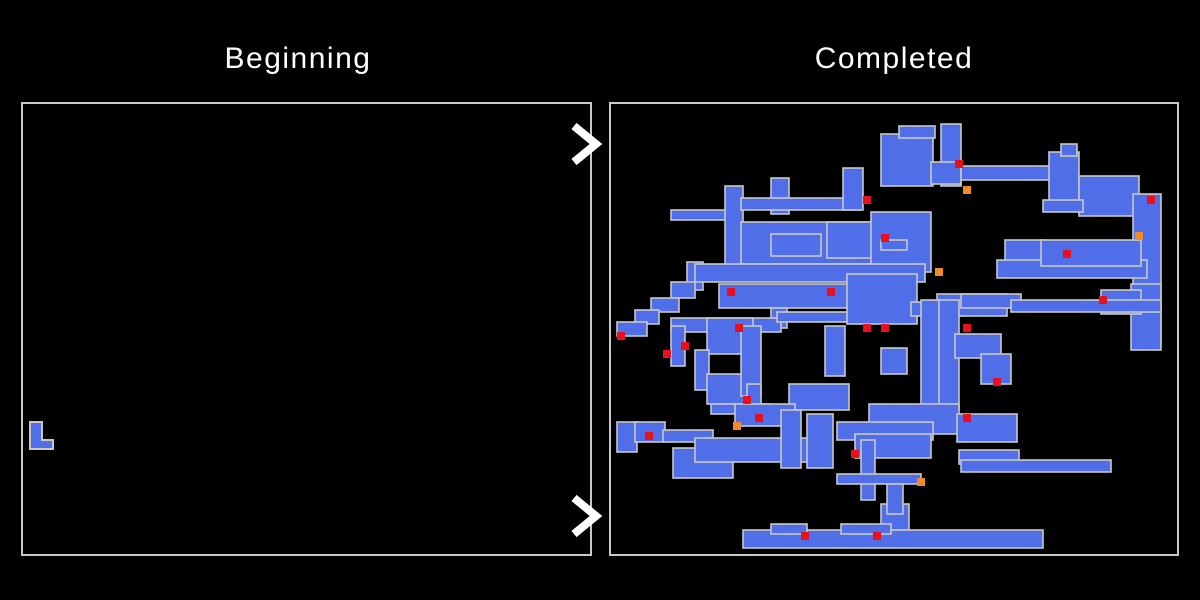 Image resolution: width=1200 pixels, height=600 pixels. I want to click on completed-title: Completed, so click(894, 58).